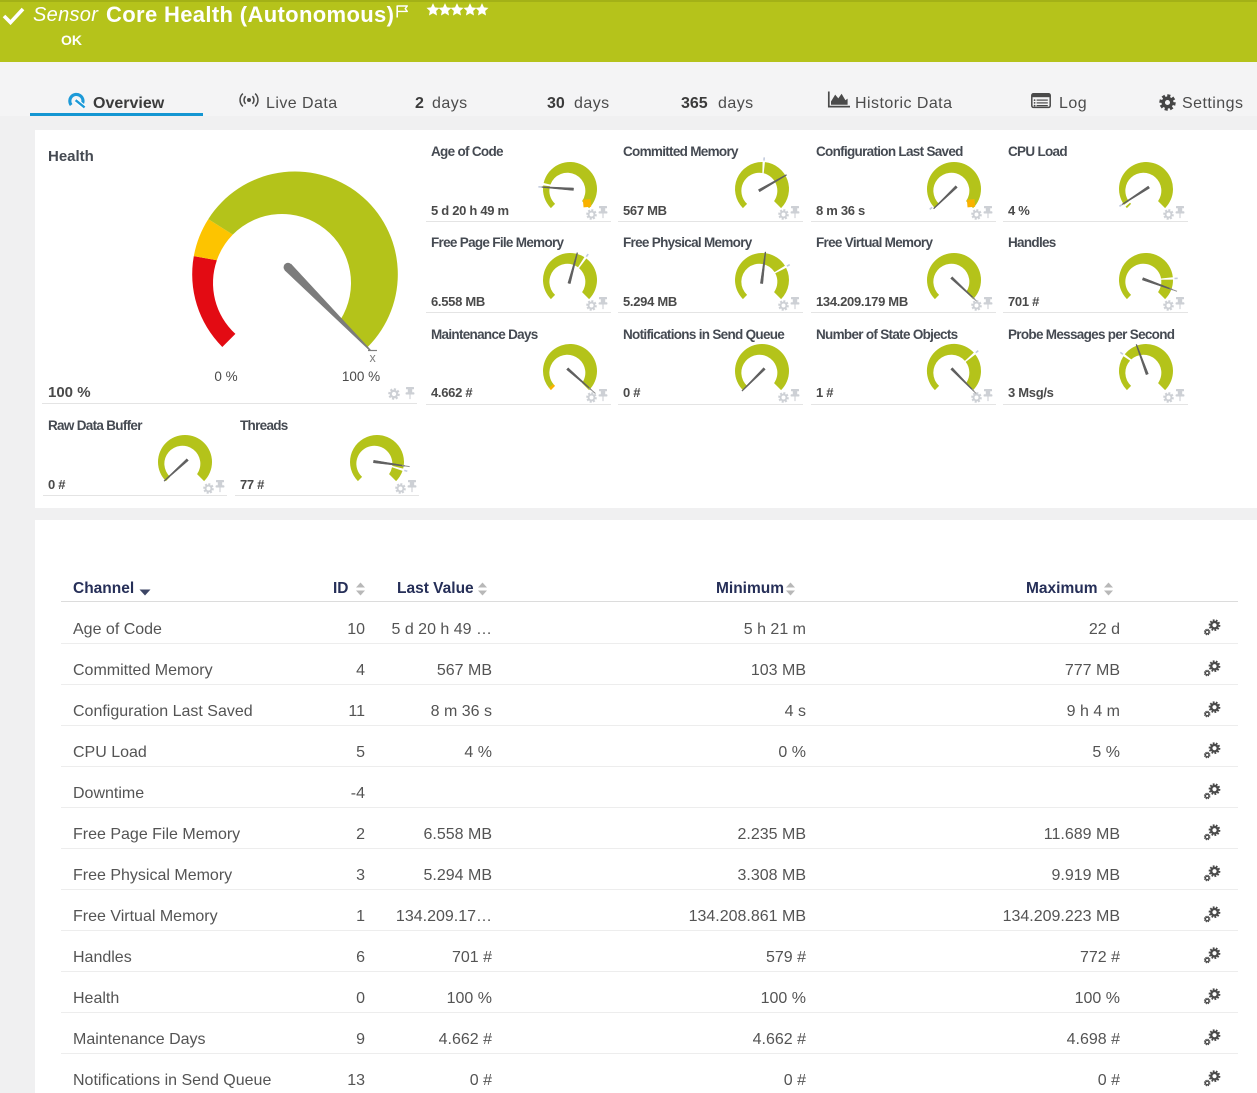  What do you see at coordinates (373, 358) in the screenshot?
I see `svg-text: x` at bounding box center [373, 358].